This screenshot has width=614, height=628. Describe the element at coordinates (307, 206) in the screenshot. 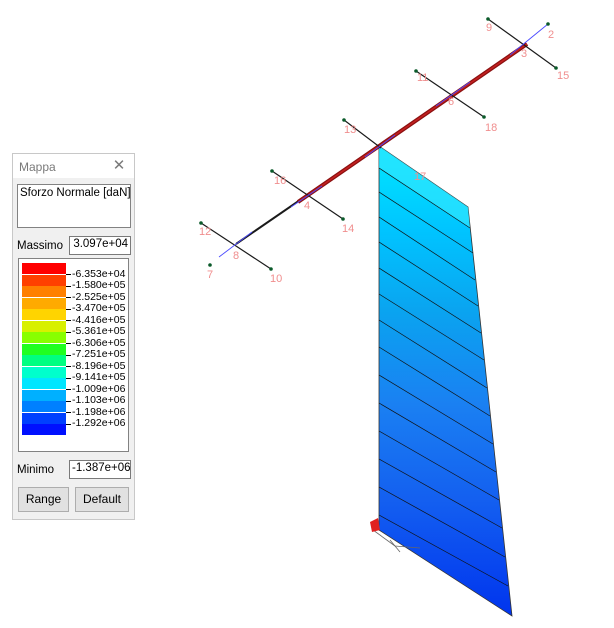

I see `node-label: 4` at that location.